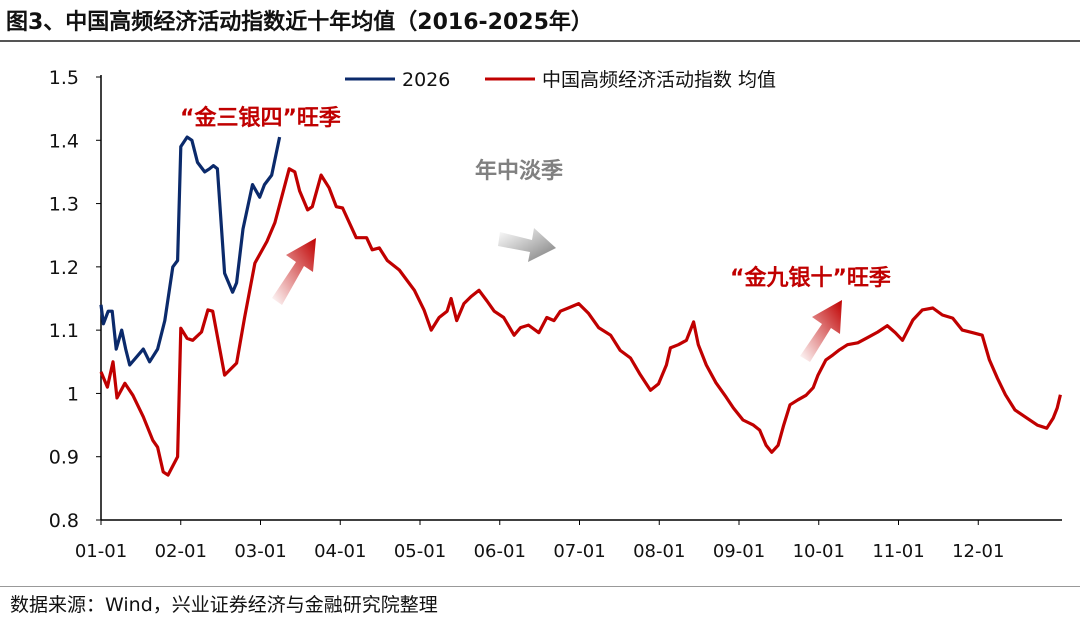 This screenshot has height=617, width=1080. Describe the element at coordinates (224, 605) in the screenshot. I see `source-note: 数据来源：Wind，兴业证券经济与金融研究院整理` at that location.